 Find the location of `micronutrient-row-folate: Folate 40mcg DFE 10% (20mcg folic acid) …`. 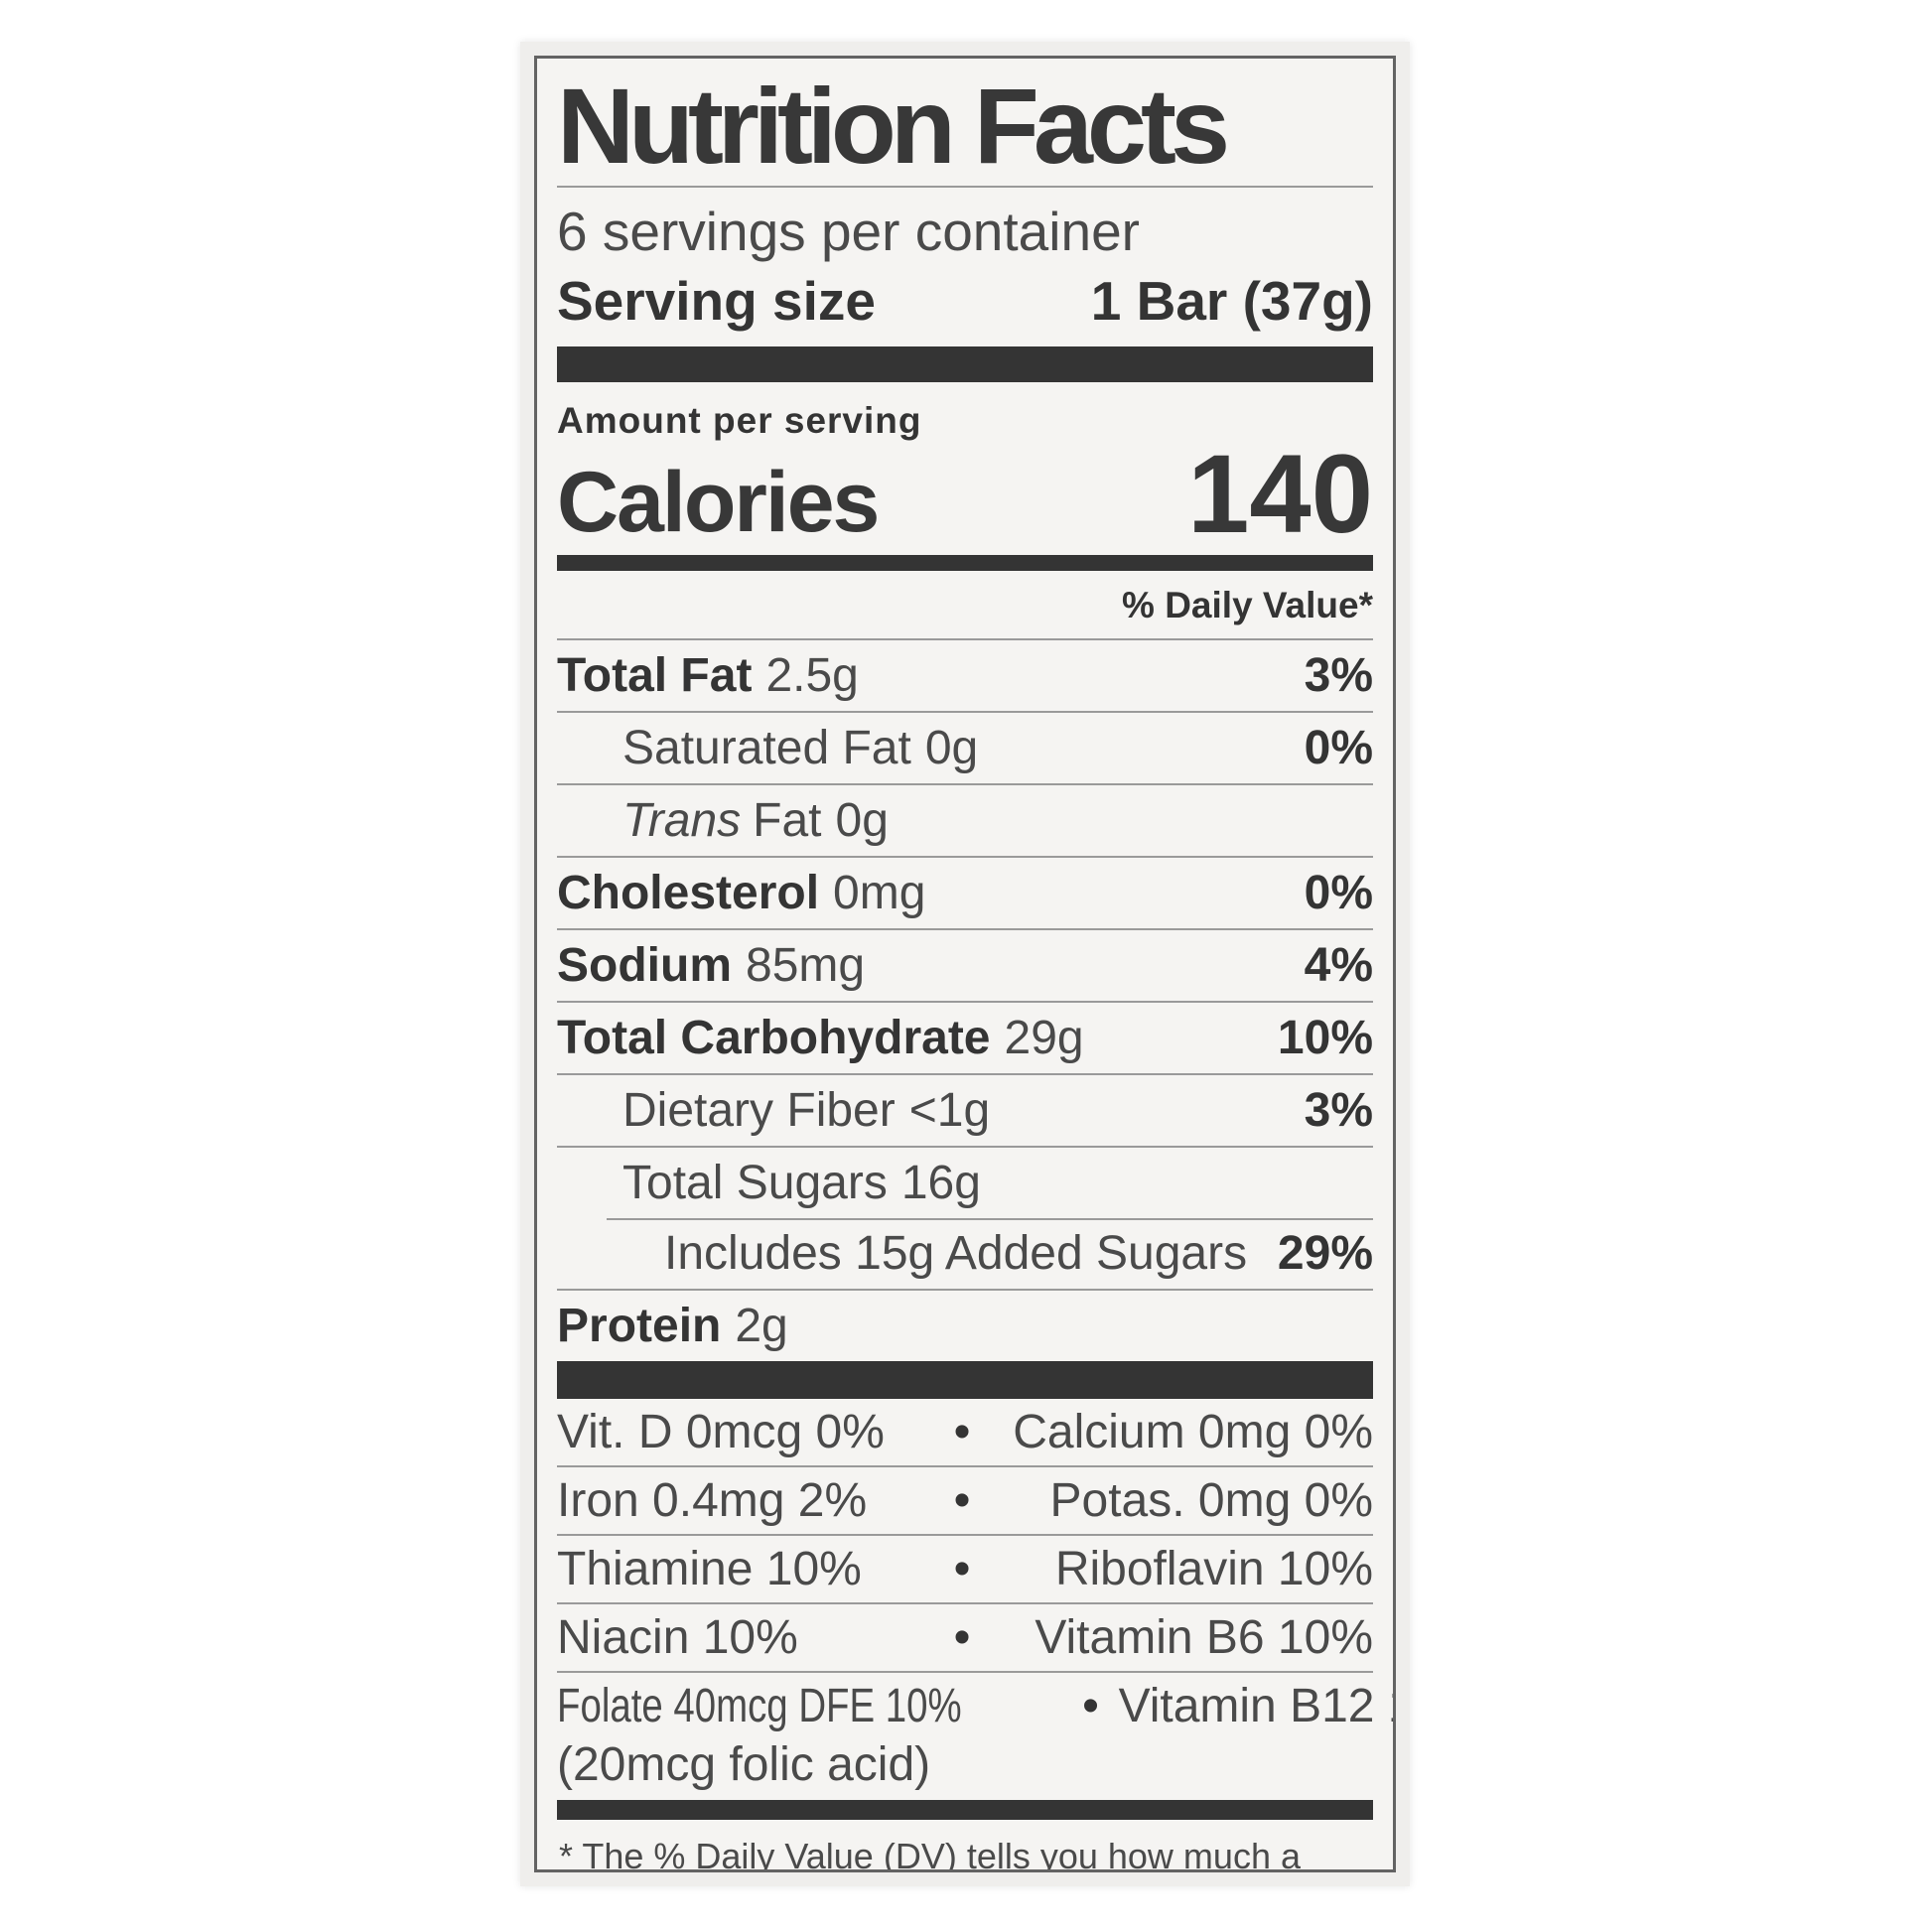

micronutrient-row-folate: Folate 40mcg DFE 10% (20mcg folic acid) … is located at coordinates (975, 1735).